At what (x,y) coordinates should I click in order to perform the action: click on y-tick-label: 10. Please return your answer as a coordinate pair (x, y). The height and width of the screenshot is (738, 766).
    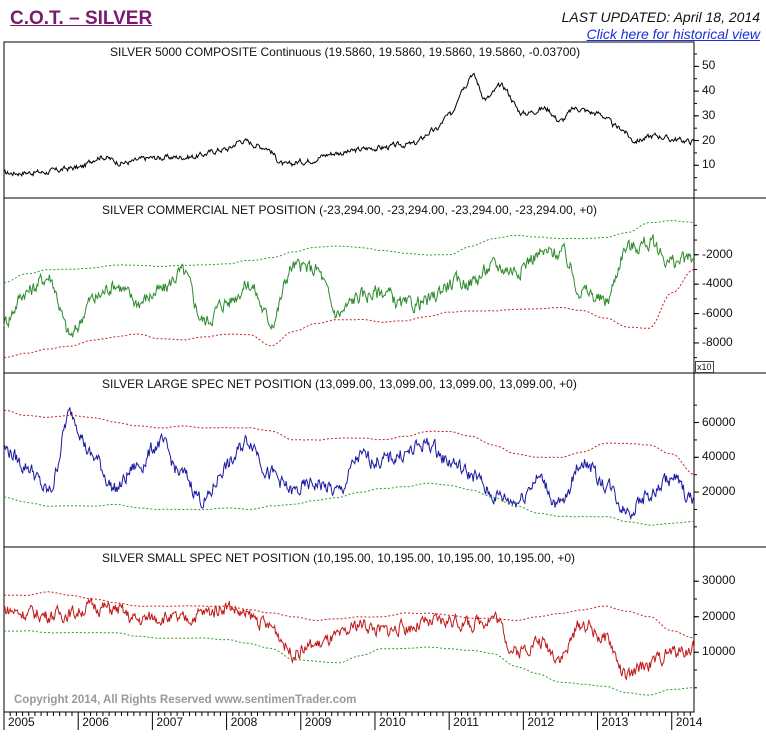
    Looking at the image, I should click on (709, 164).